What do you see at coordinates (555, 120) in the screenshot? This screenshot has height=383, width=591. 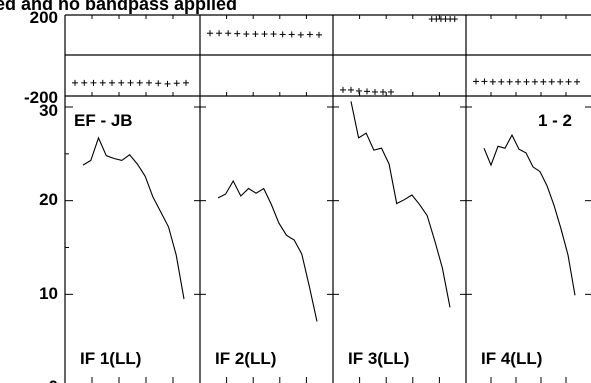 I see `stokes-label: 1 - 2` at bounding box center [555, 120].